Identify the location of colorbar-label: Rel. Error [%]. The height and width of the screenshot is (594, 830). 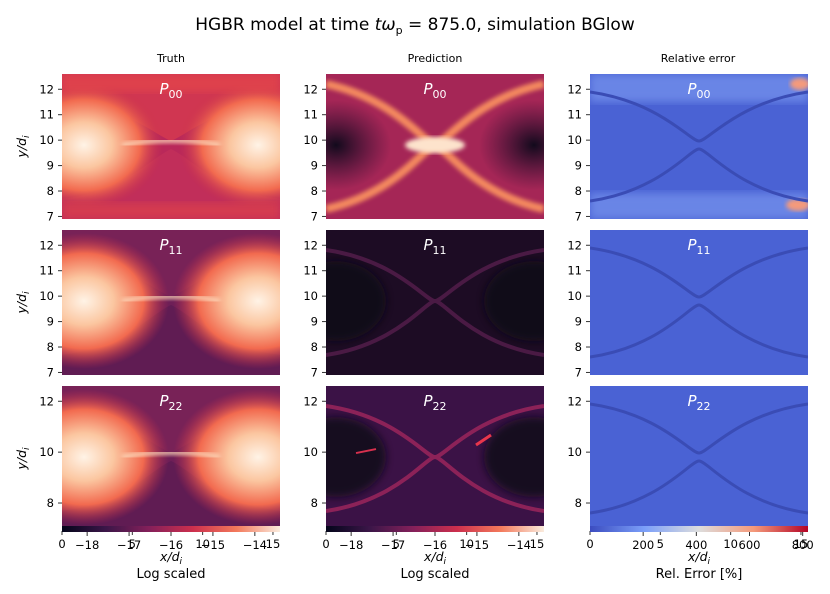
(699, 574).